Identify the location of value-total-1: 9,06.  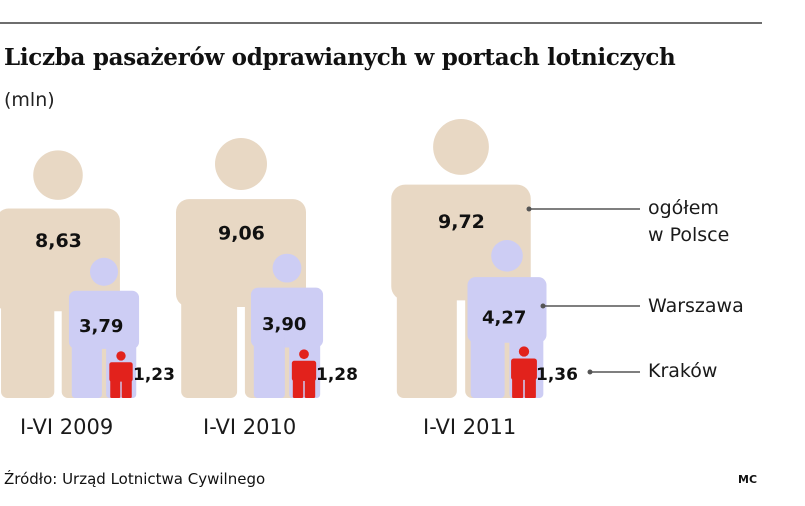
(241, 233).